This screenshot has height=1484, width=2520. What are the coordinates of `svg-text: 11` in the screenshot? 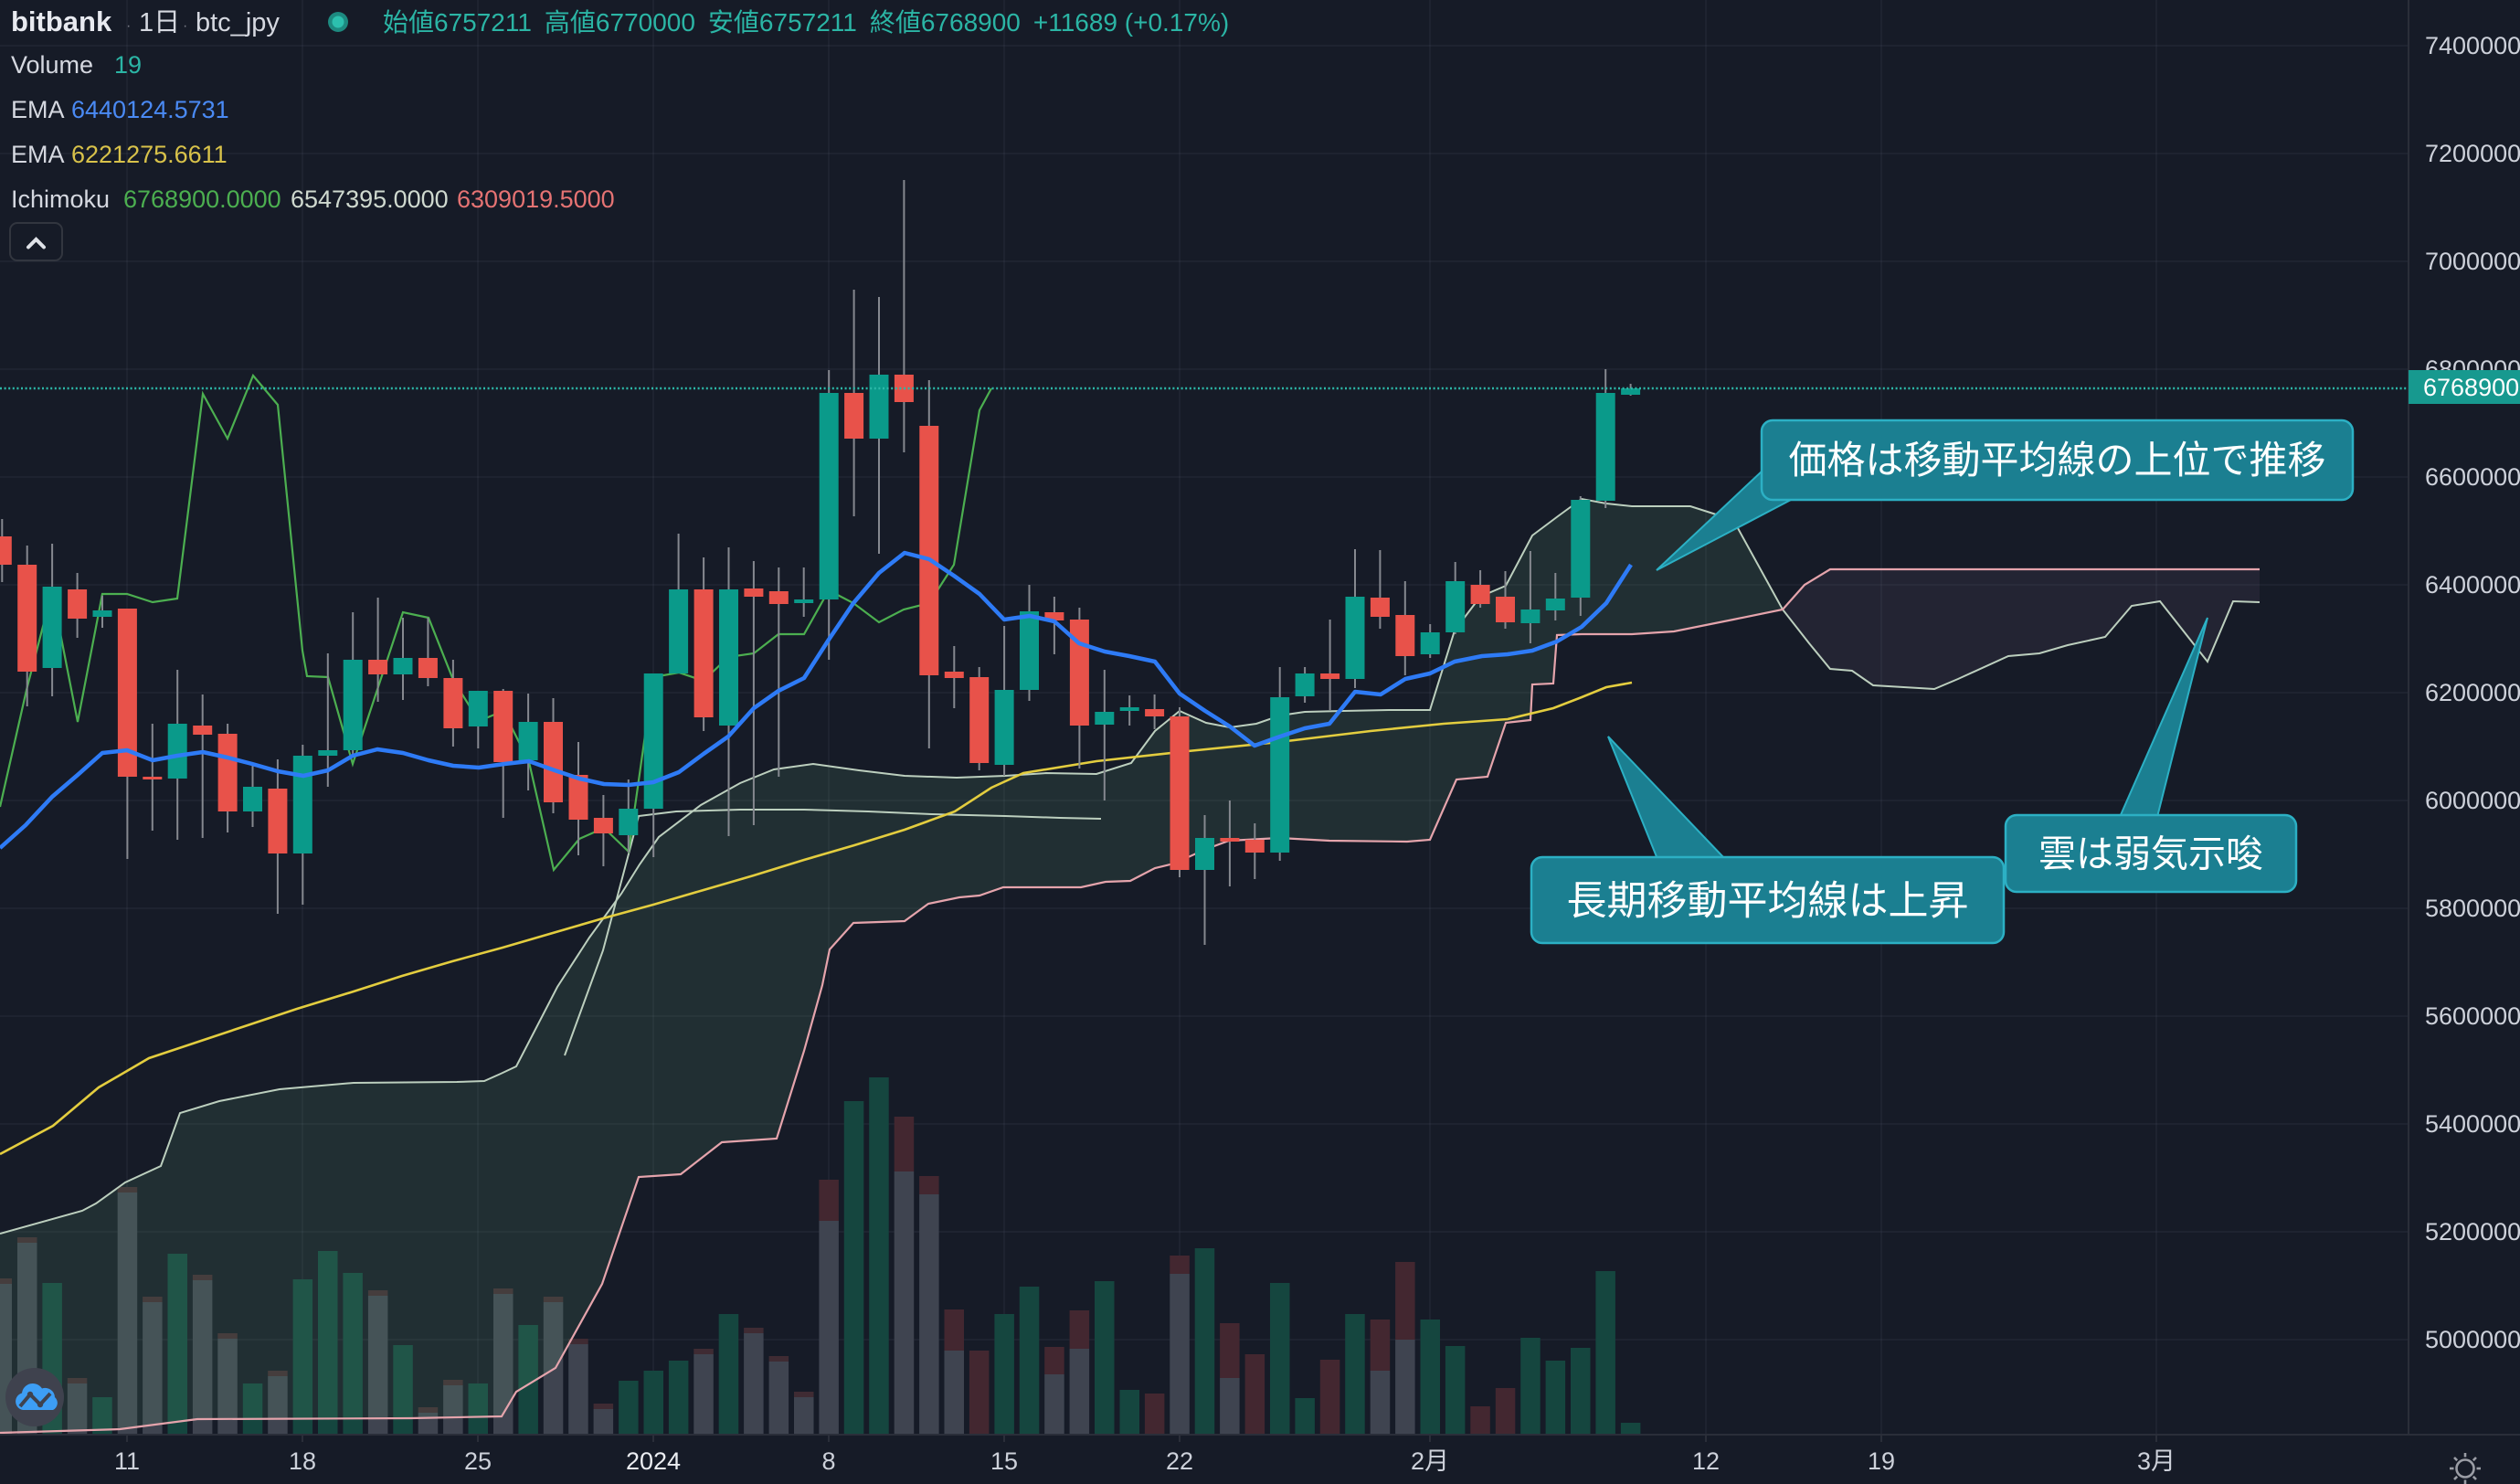 It's located at (127, 1461).